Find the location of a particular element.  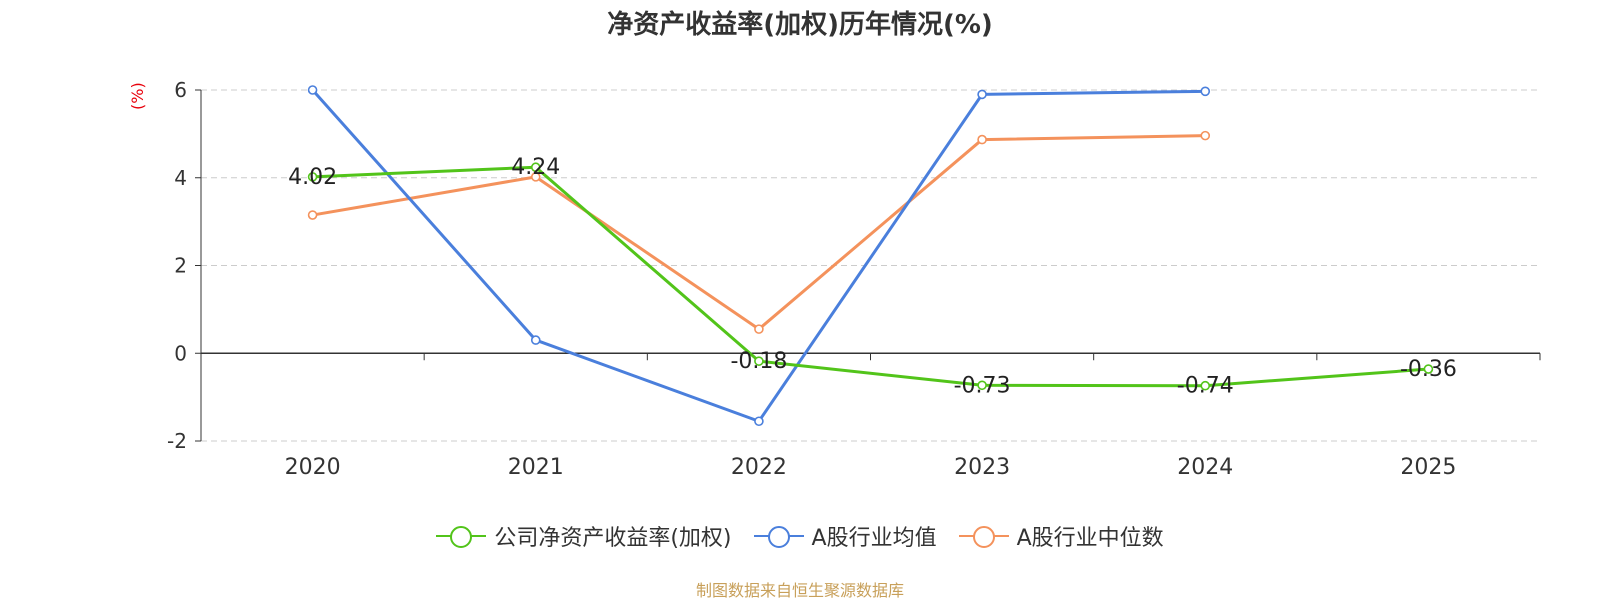

data-label: -0.74 is located at coordinates (1205, 386).